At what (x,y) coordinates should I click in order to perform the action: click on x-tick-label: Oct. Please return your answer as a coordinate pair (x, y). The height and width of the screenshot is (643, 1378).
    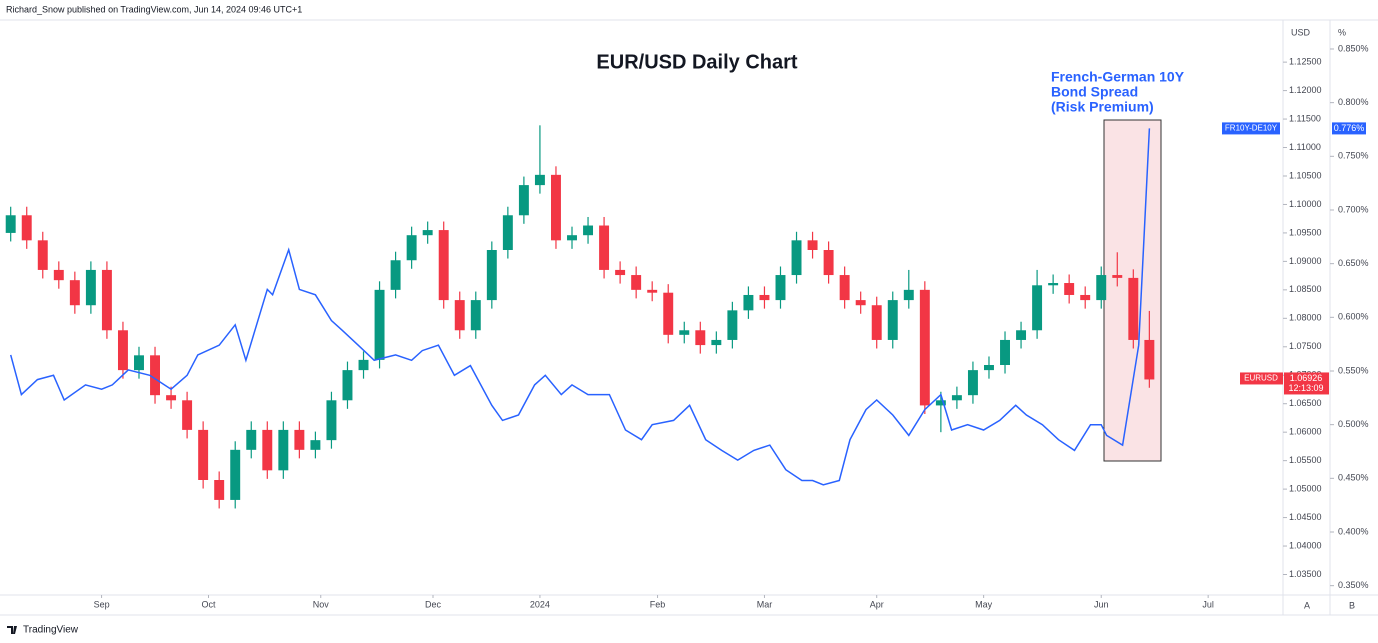
    Looking at the image, I should click on (208, 604).